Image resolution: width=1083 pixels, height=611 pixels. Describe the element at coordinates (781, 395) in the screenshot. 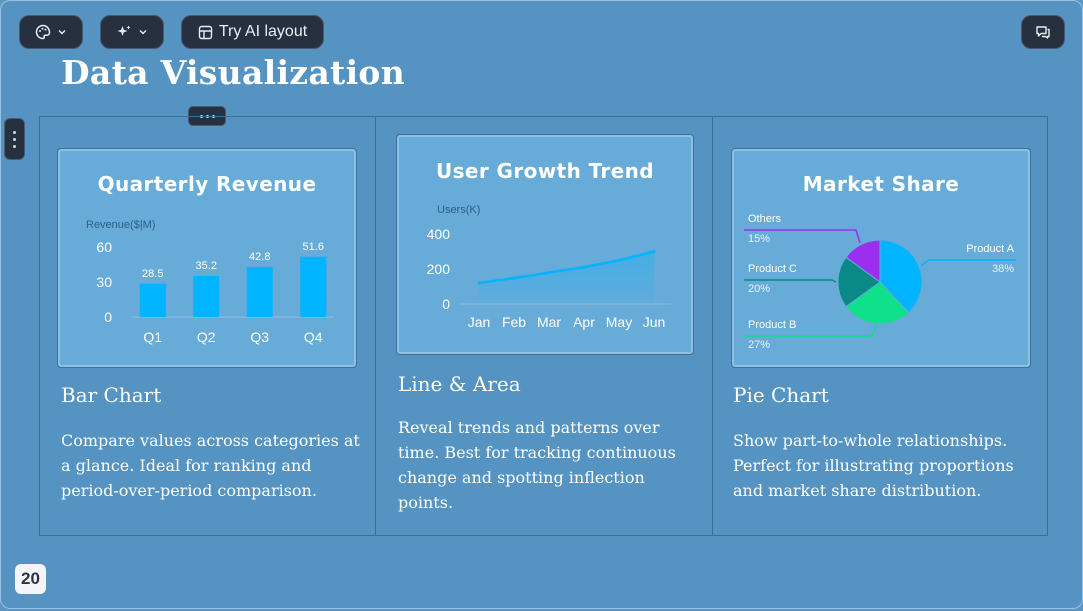

I see `column-heading: Pie Chart` at that location.